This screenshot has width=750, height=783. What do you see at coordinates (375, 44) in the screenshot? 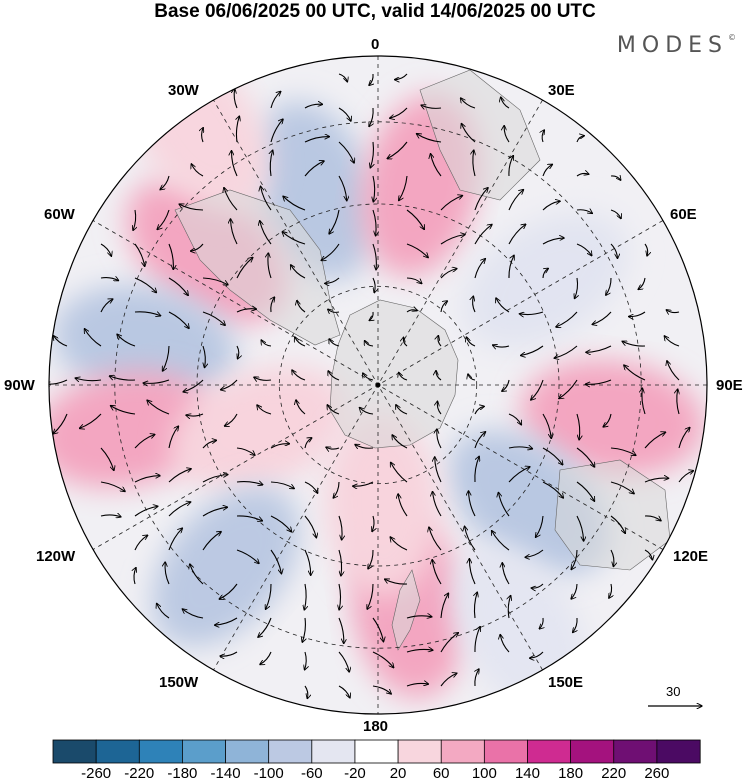
I see `lon-label-0: 0` at bounding box center [375, 44].